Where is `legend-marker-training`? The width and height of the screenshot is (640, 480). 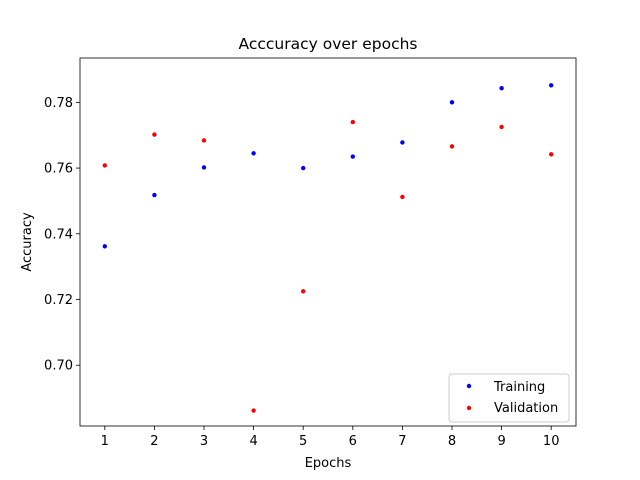
legend-marker-training is located at coordinates (469, 386).